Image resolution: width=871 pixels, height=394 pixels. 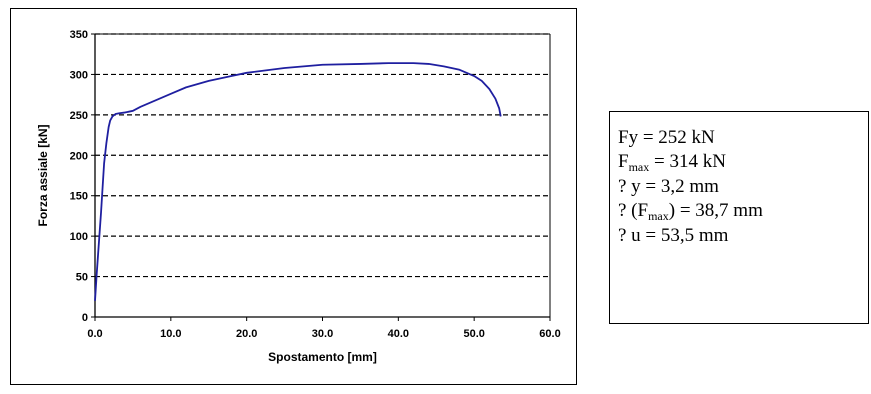 I want to click on info-fmax-prefix: F, so click(x=623, y=161).